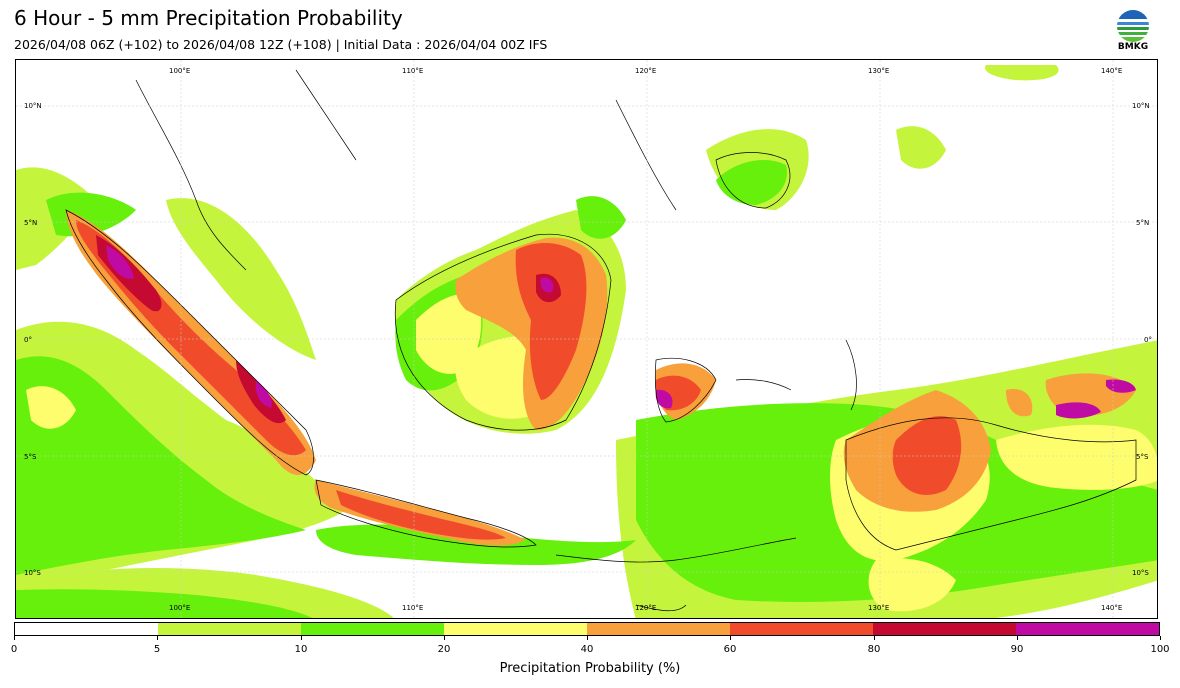 This screenshot has width=1180, height=688. I want to click on lon-label-bottom-140: 140°E, so click(1111, 608).